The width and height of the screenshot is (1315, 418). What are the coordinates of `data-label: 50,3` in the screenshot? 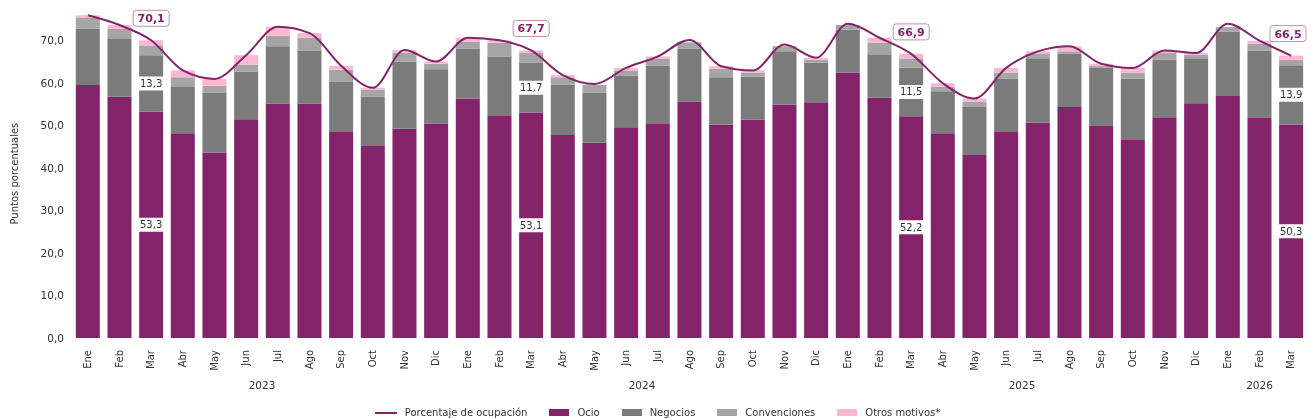 It's located at (1291, 231).